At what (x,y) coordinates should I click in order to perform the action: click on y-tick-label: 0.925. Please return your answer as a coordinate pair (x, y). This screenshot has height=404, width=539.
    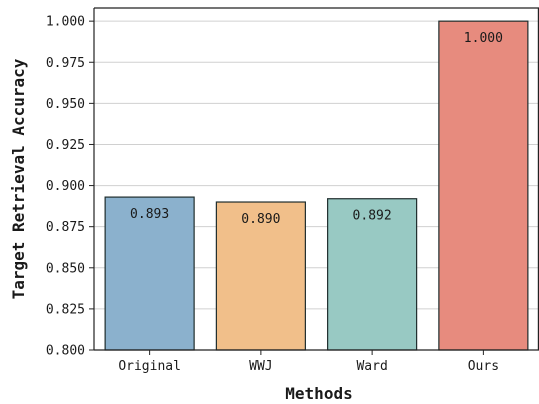
    Looking at the image, I should click on (65, 145).